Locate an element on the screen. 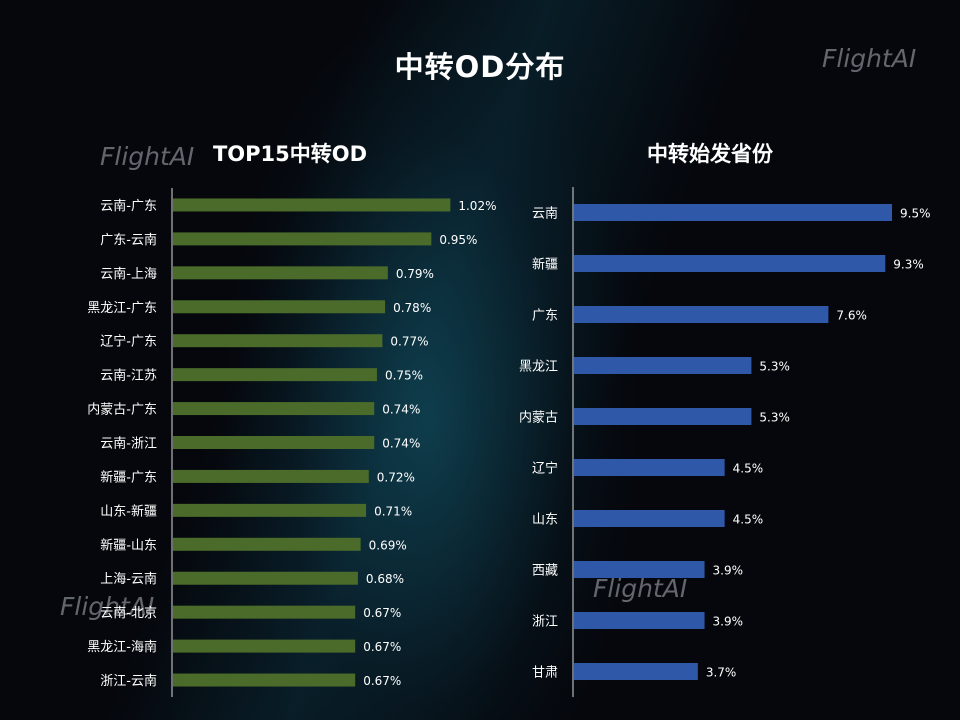 Image resolution: width=960 pixels, height=720 pixels. left-value-label: 0.95% is located at coordinates (458, 240).